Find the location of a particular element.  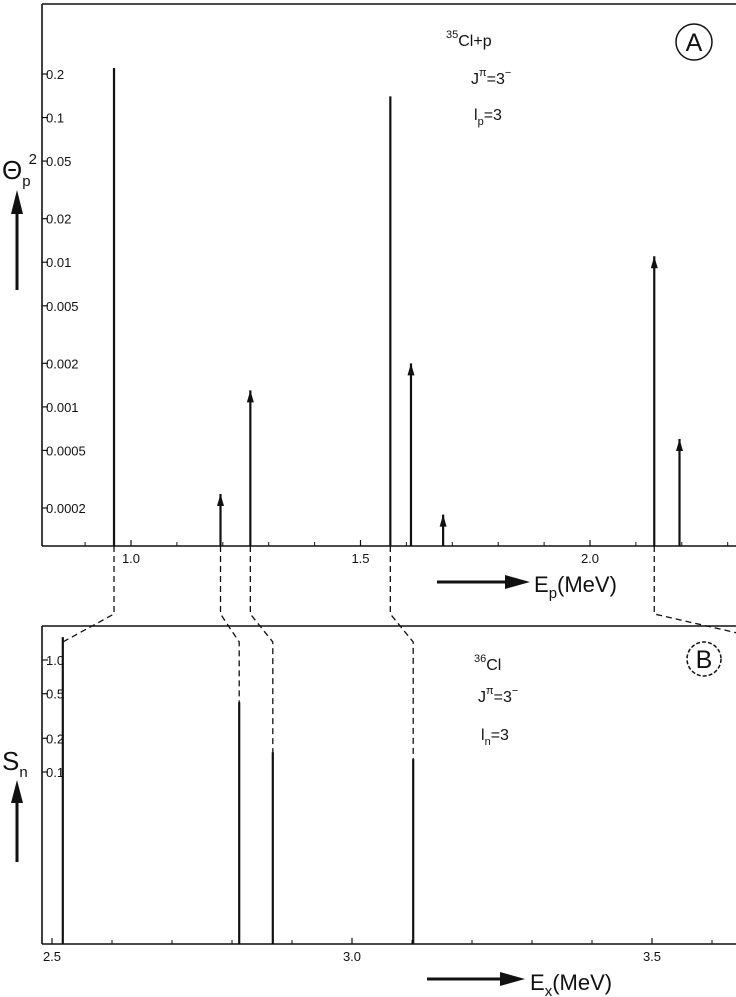

x-tick-label: 3.5 is located at coordinates (652, 956).